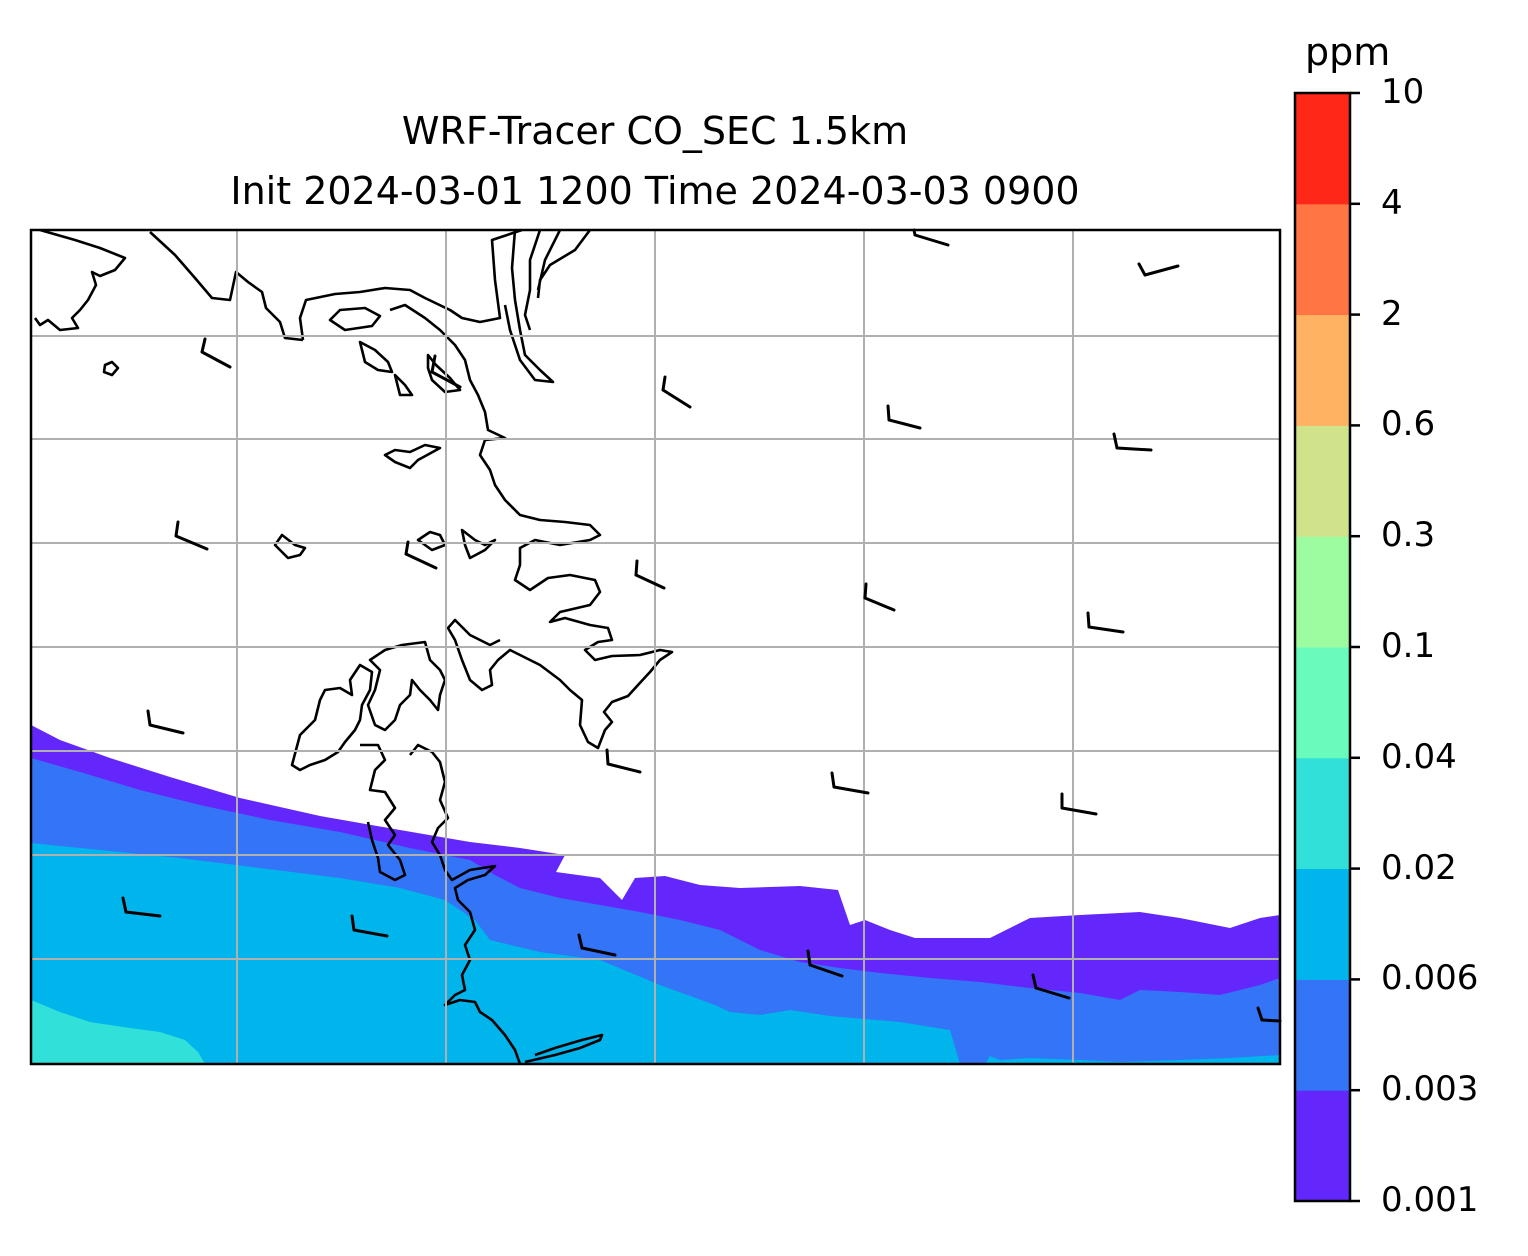  I want to click on coastline-sw-island, so click(332, 717).